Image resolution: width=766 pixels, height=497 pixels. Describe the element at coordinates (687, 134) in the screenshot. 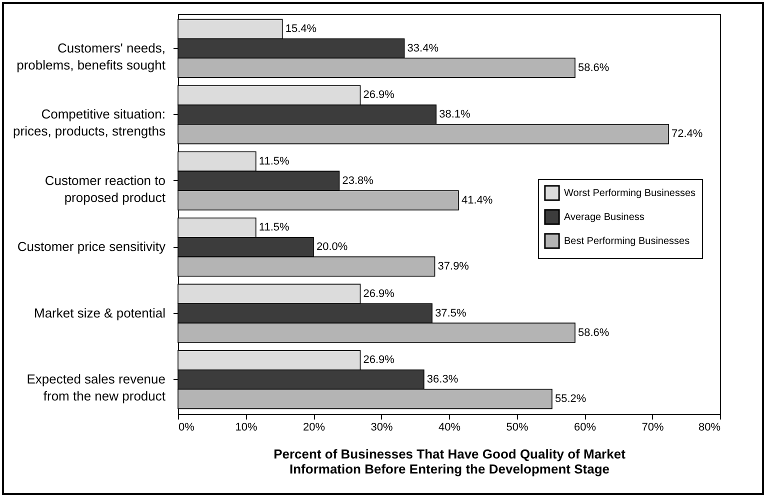

I see `data-label: 72.4%` at that location.